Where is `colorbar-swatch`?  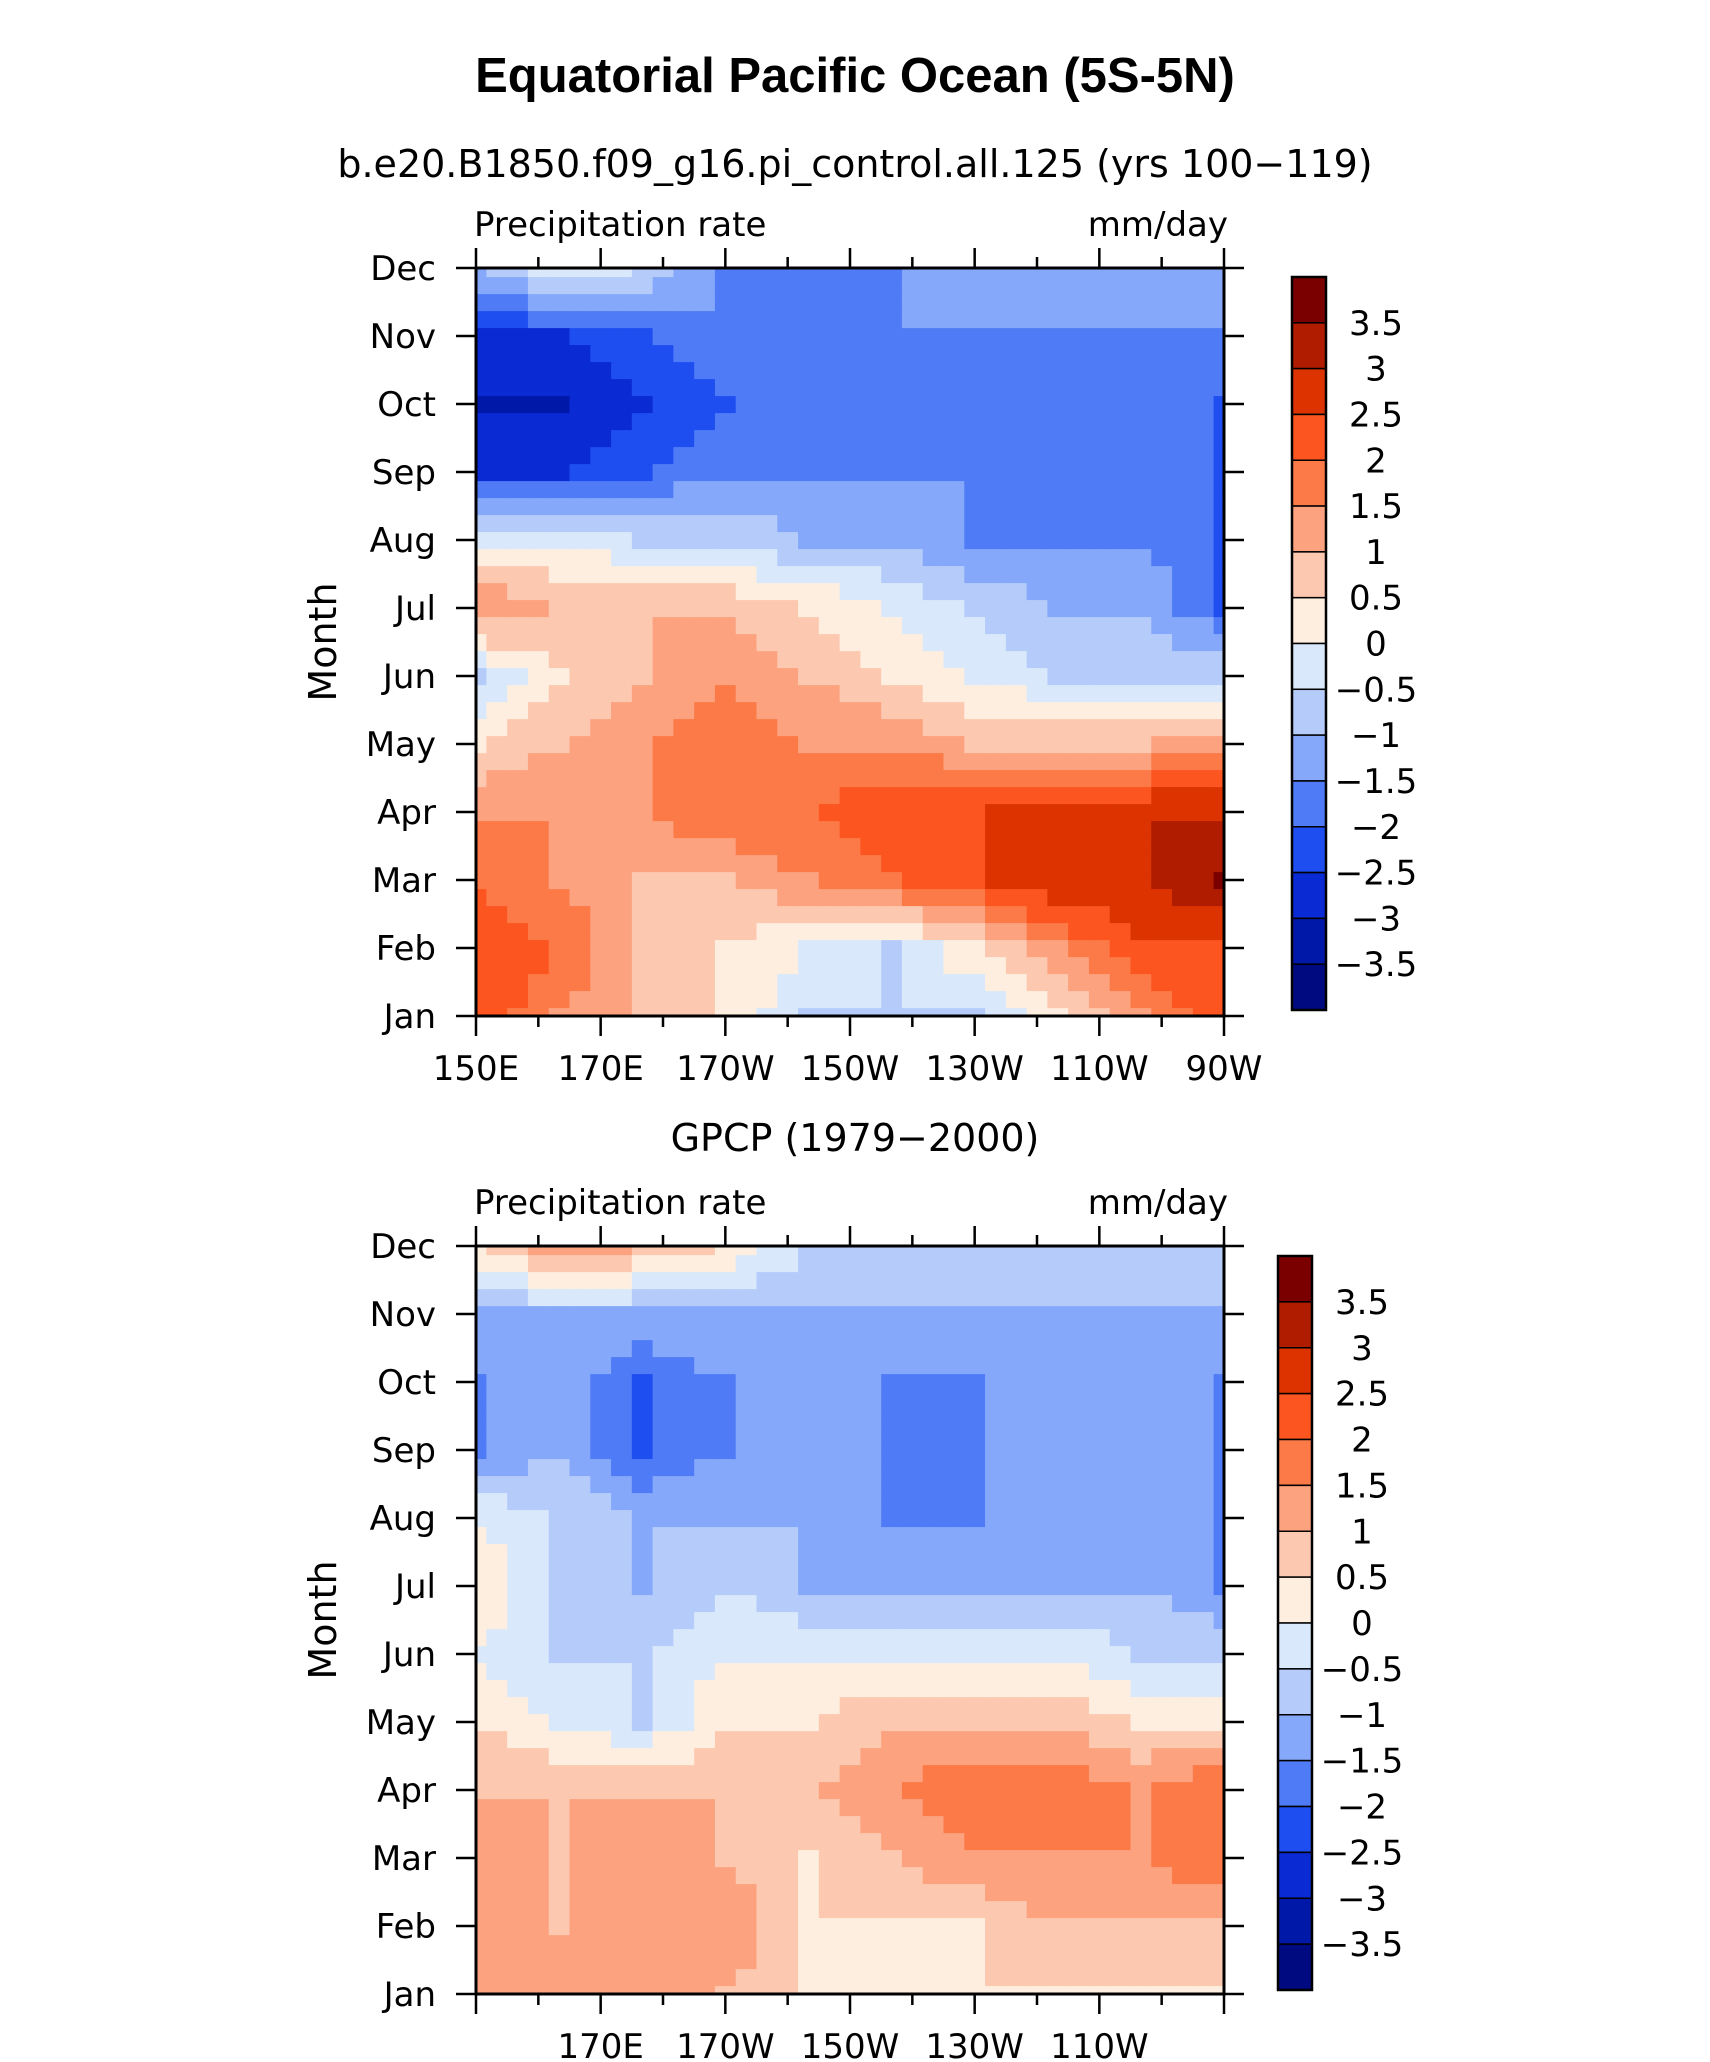 colorbar-swatch is located at coordinates (1309, 483).